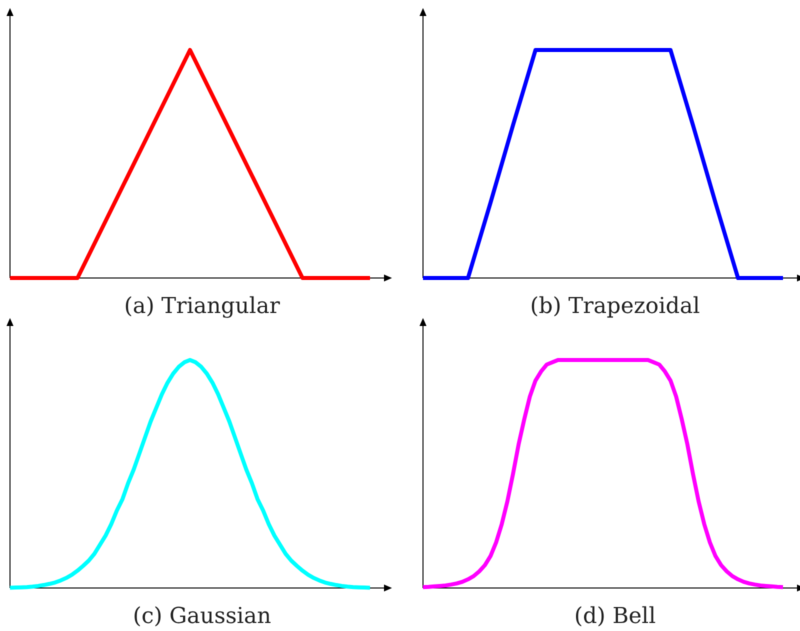 The height and width of the screenshot is (631, 800). Describe the element at coordinates (202, 616) in the screenshot. I see `text: (c) Gaussian` at that location.